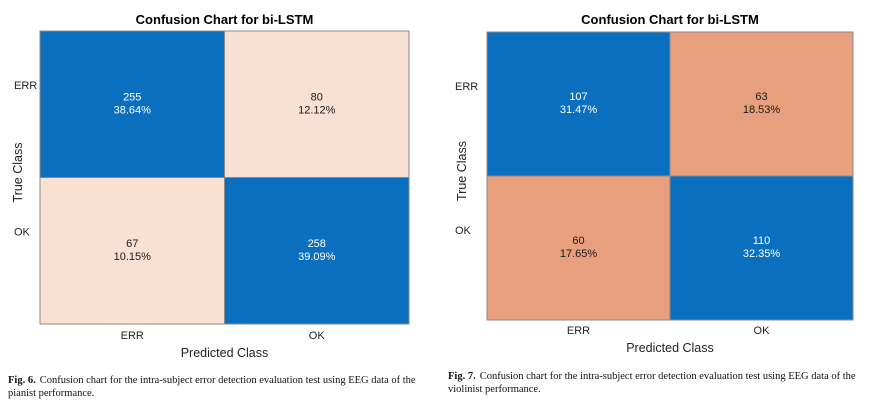 This screenshot has height=407, width=881. What do you see at coordinates (578, 241) in the screenshot?
I see `cell-count: 60` at bounding box center [578, 241].